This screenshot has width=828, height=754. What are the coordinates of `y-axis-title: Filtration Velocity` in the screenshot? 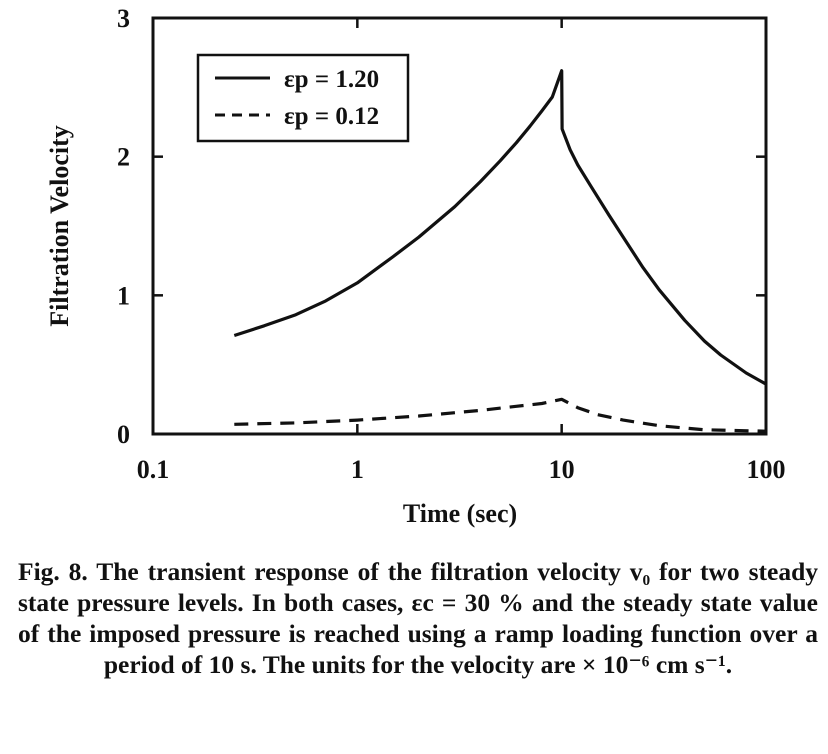 It's located at (59, 225).